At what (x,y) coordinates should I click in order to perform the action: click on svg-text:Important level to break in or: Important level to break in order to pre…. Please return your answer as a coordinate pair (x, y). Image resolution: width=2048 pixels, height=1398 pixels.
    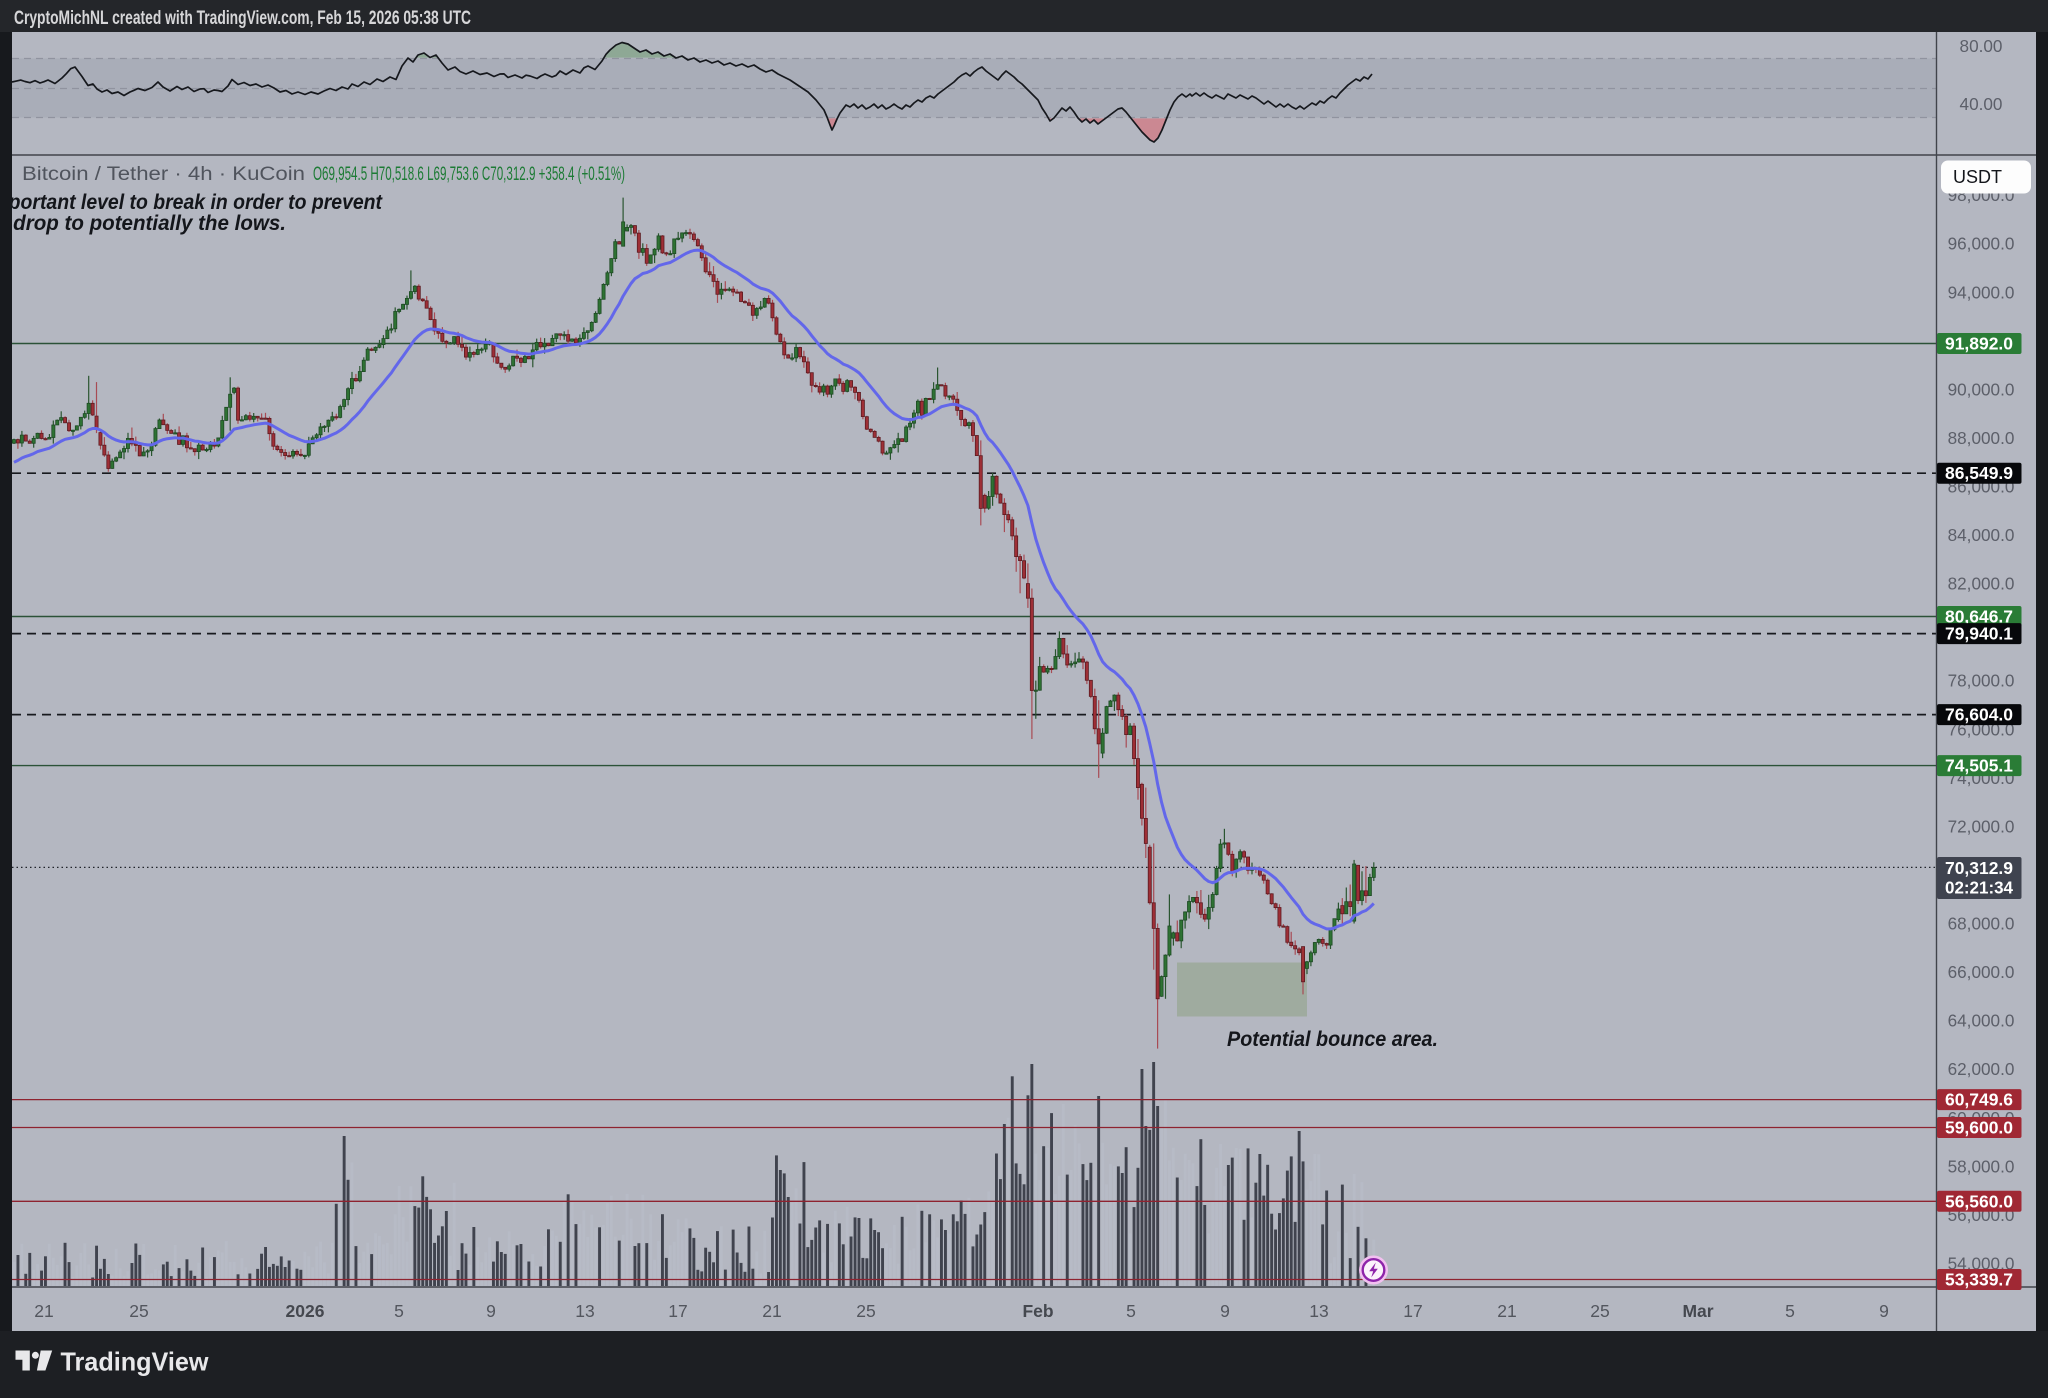
    Looking at the image, I should click on (191, 202).